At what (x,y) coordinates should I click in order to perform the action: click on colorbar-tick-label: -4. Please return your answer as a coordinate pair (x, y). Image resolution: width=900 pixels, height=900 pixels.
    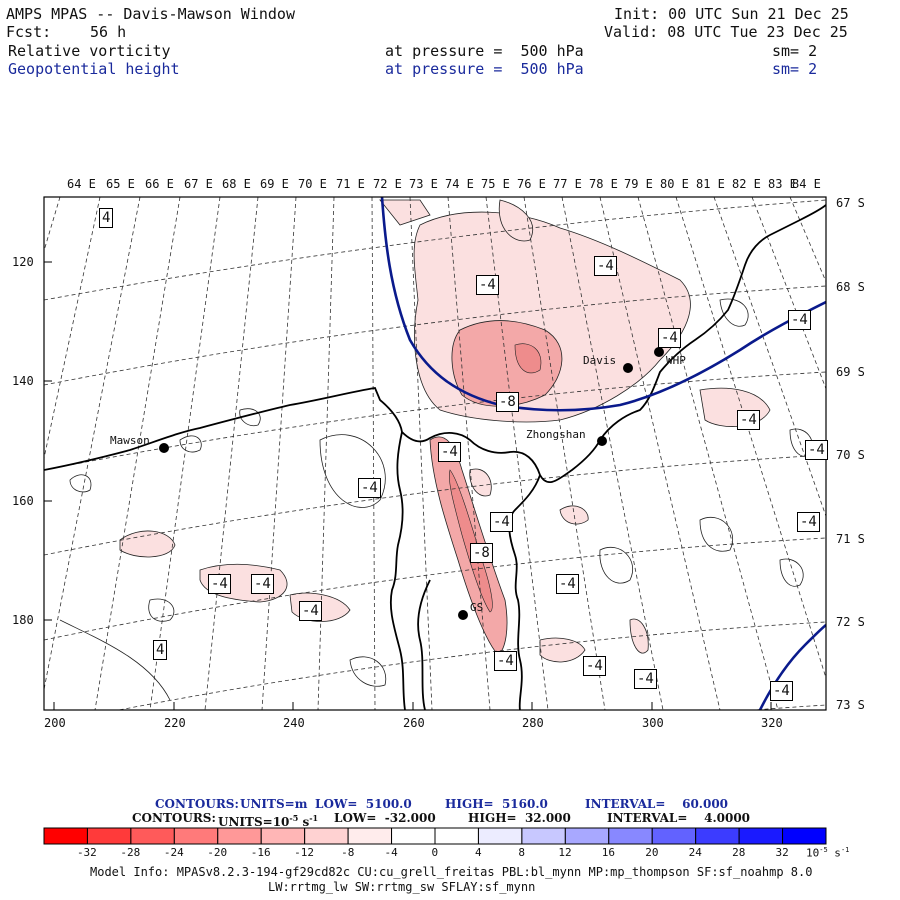
    Looking at the image, I should click on (391, 852).